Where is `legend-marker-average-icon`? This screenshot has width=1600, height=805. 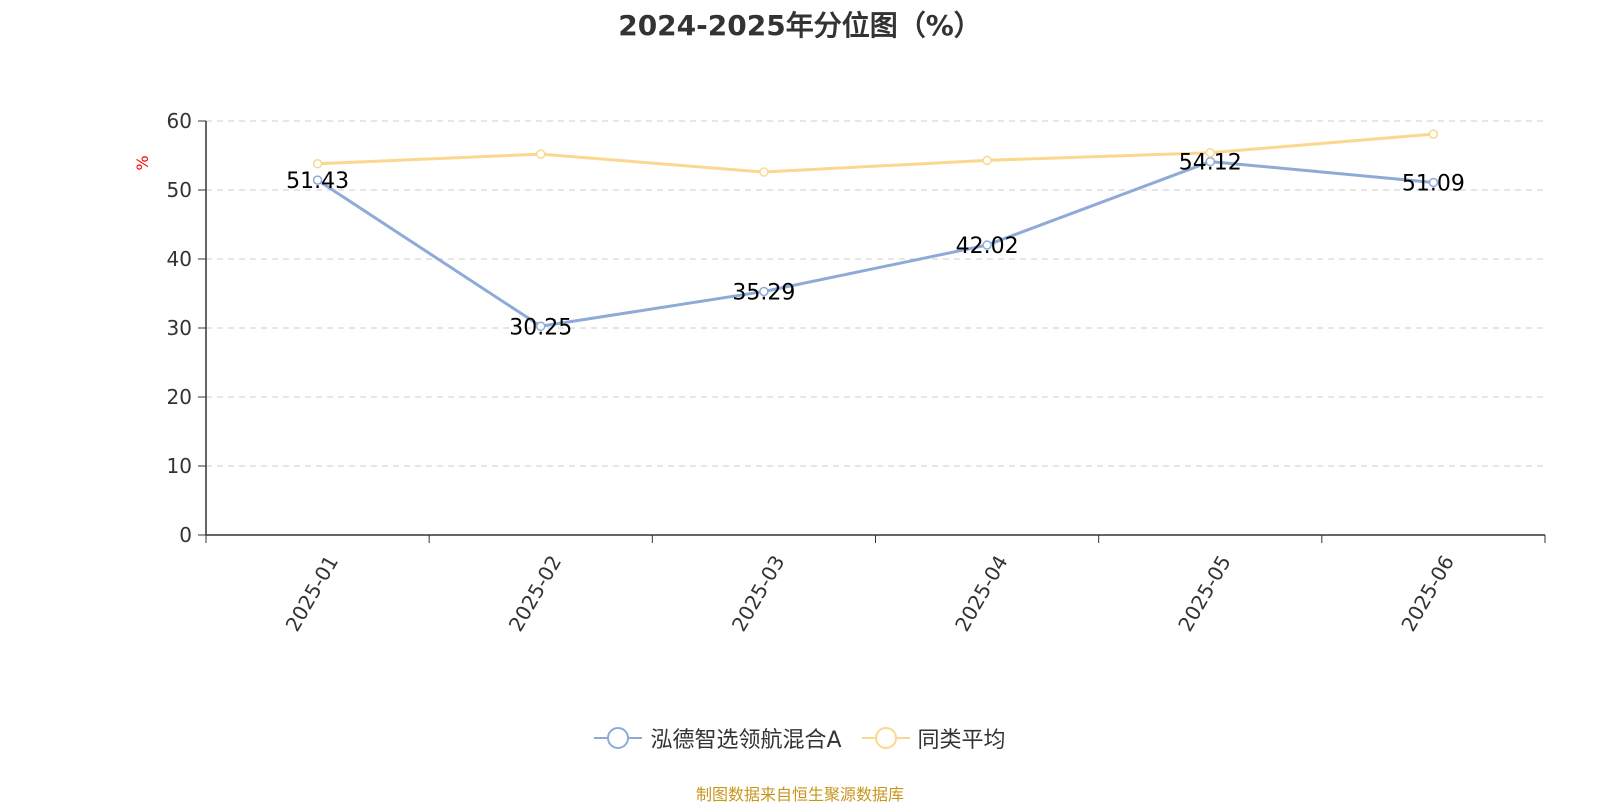 legend-marker-average-icon is located at coordinates (885, 738).